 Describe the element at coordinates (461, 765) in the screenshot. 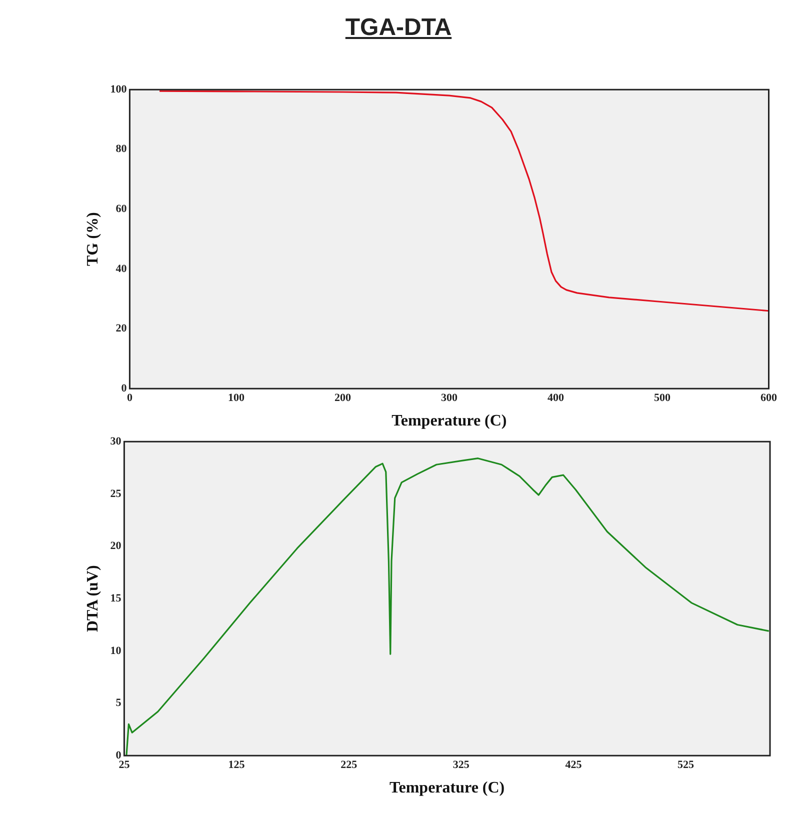

I see `x-tick-label: 325` at that location.